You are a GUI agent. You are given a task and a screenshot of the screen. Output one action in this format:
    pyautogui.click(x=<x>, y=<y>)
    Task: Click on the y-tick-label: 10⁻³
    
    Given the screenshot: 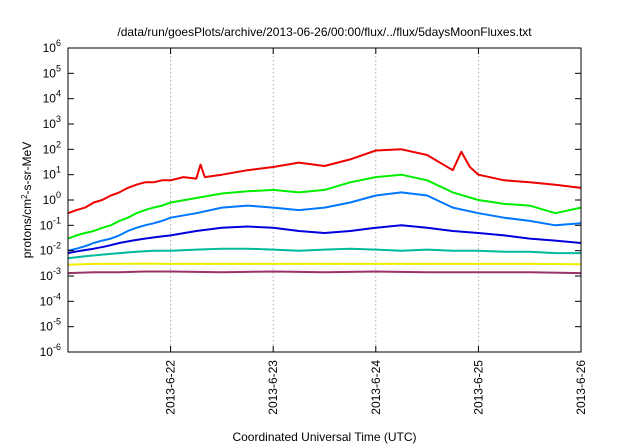 What is the action you would take?
    pyautogui.click(x=50, y=274)
    